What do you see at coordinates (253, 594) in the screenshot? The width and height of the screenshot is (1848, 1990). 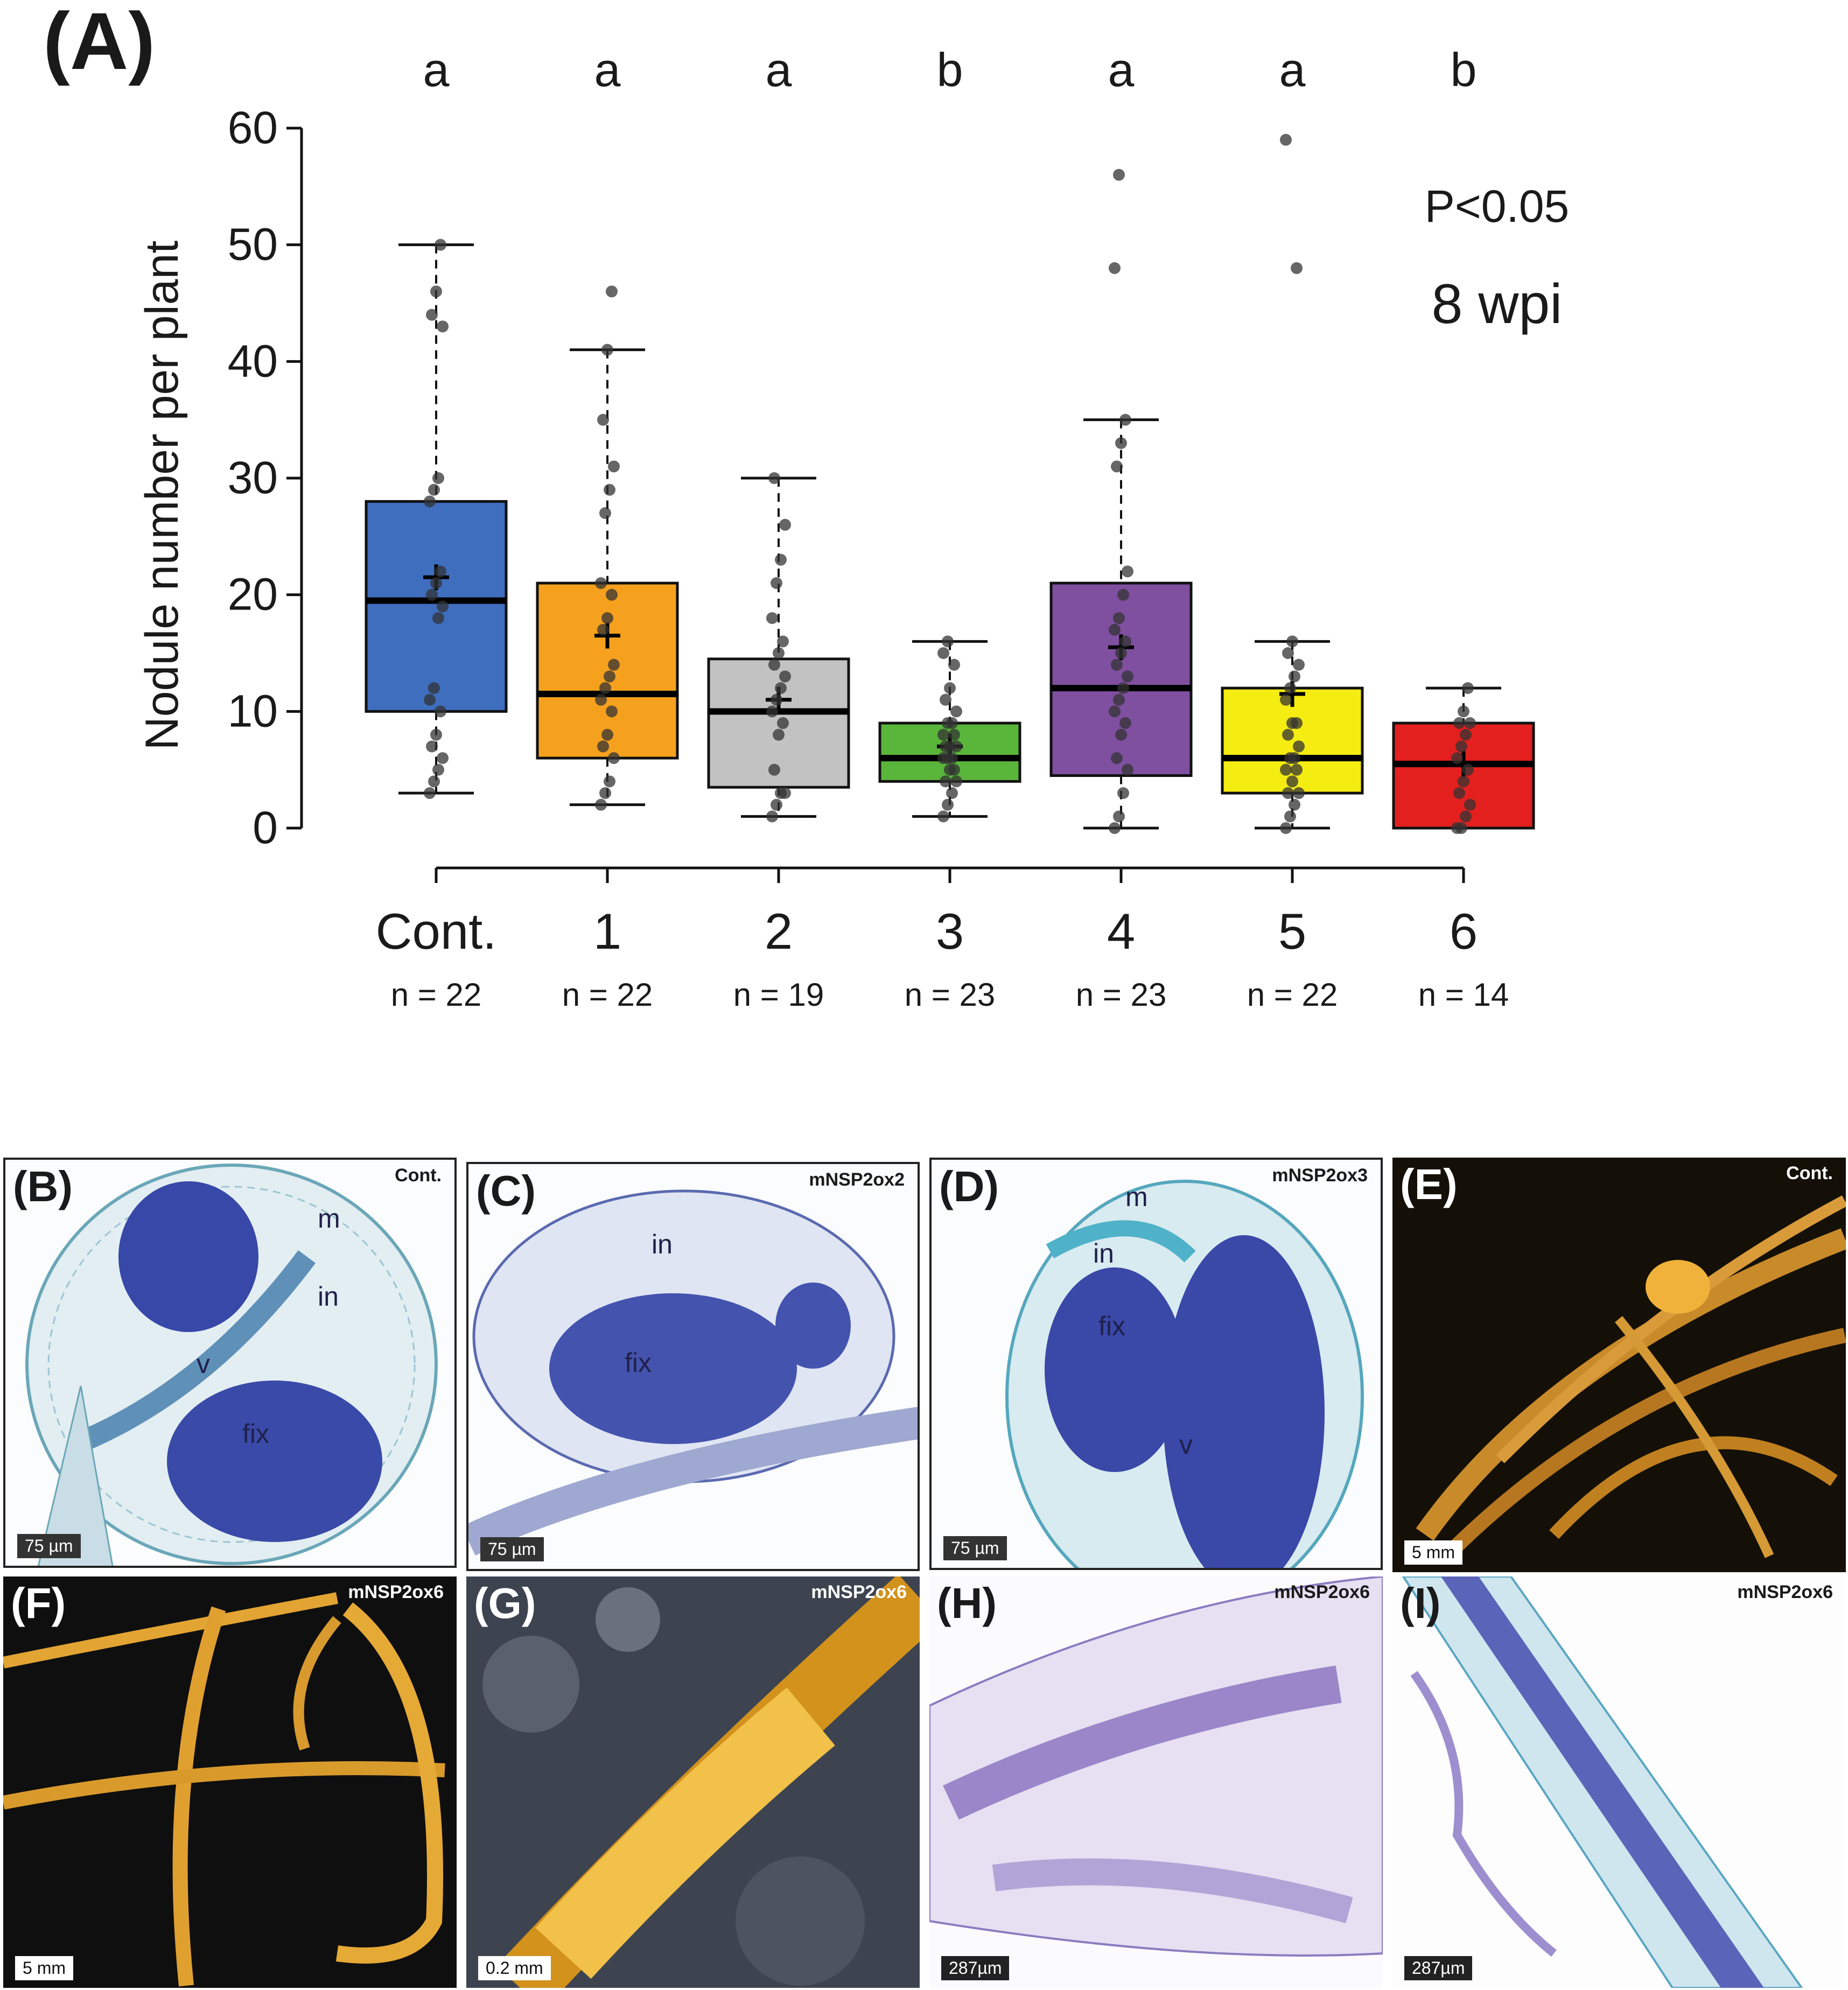 I see `y-tick-label: 20` at bounding box center [253, 594].